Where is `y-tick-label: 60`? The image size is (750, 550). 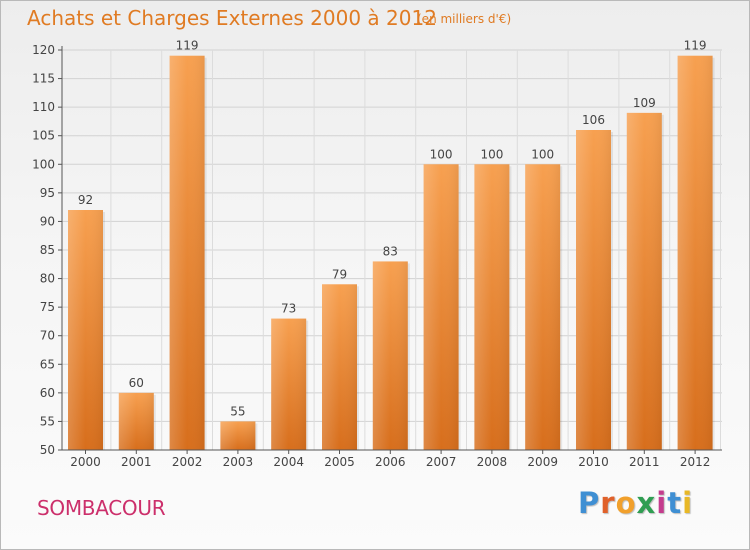
y-tick-label: 60 is located at coordinates (47, 393).